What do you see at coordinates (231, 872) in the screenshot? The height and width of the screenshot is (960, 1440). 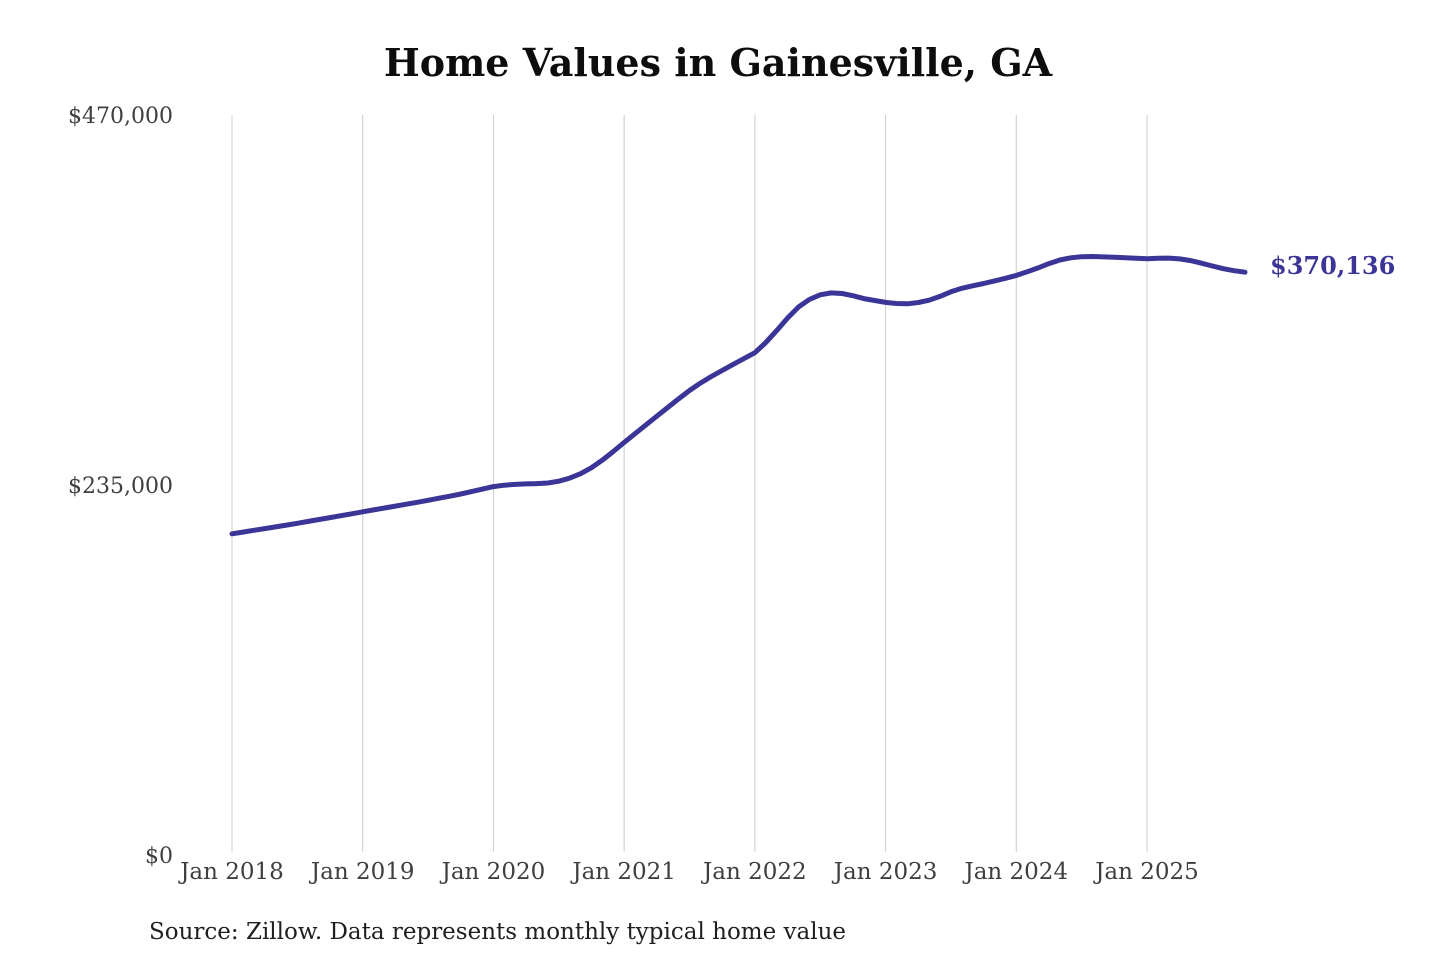 I see `x-axis-label: Jan 2018` at bounding box center [231, 872].